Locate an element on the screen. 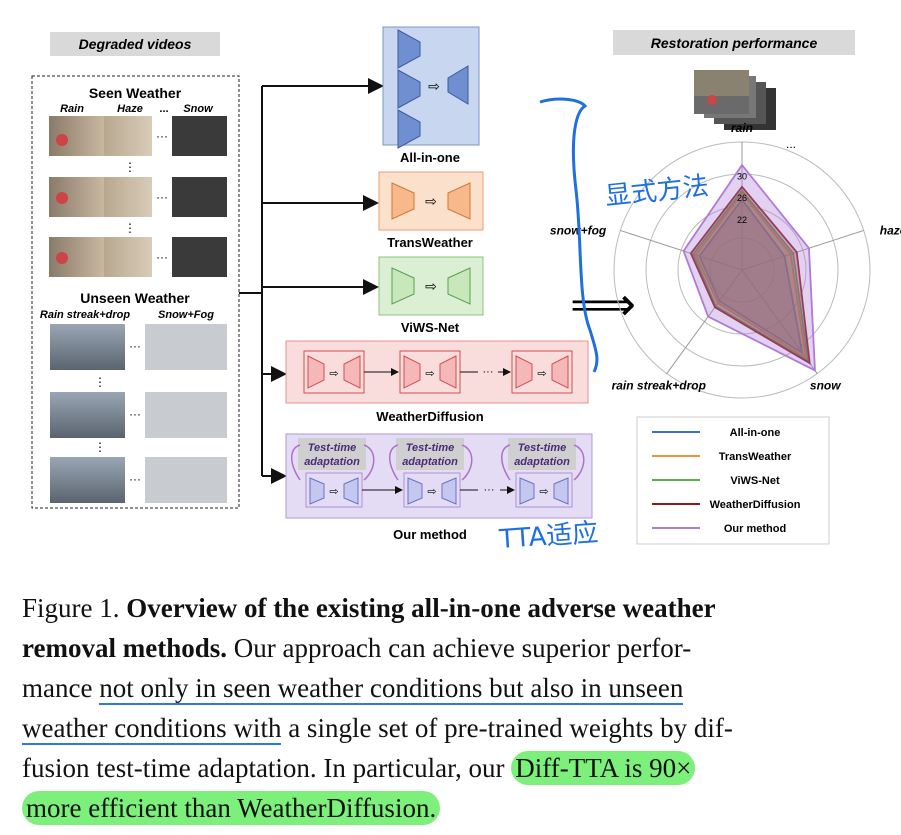 This screenshot has height=835, width=901. seen-vdots-2: ⋮ is located at coordinates (130, 228).